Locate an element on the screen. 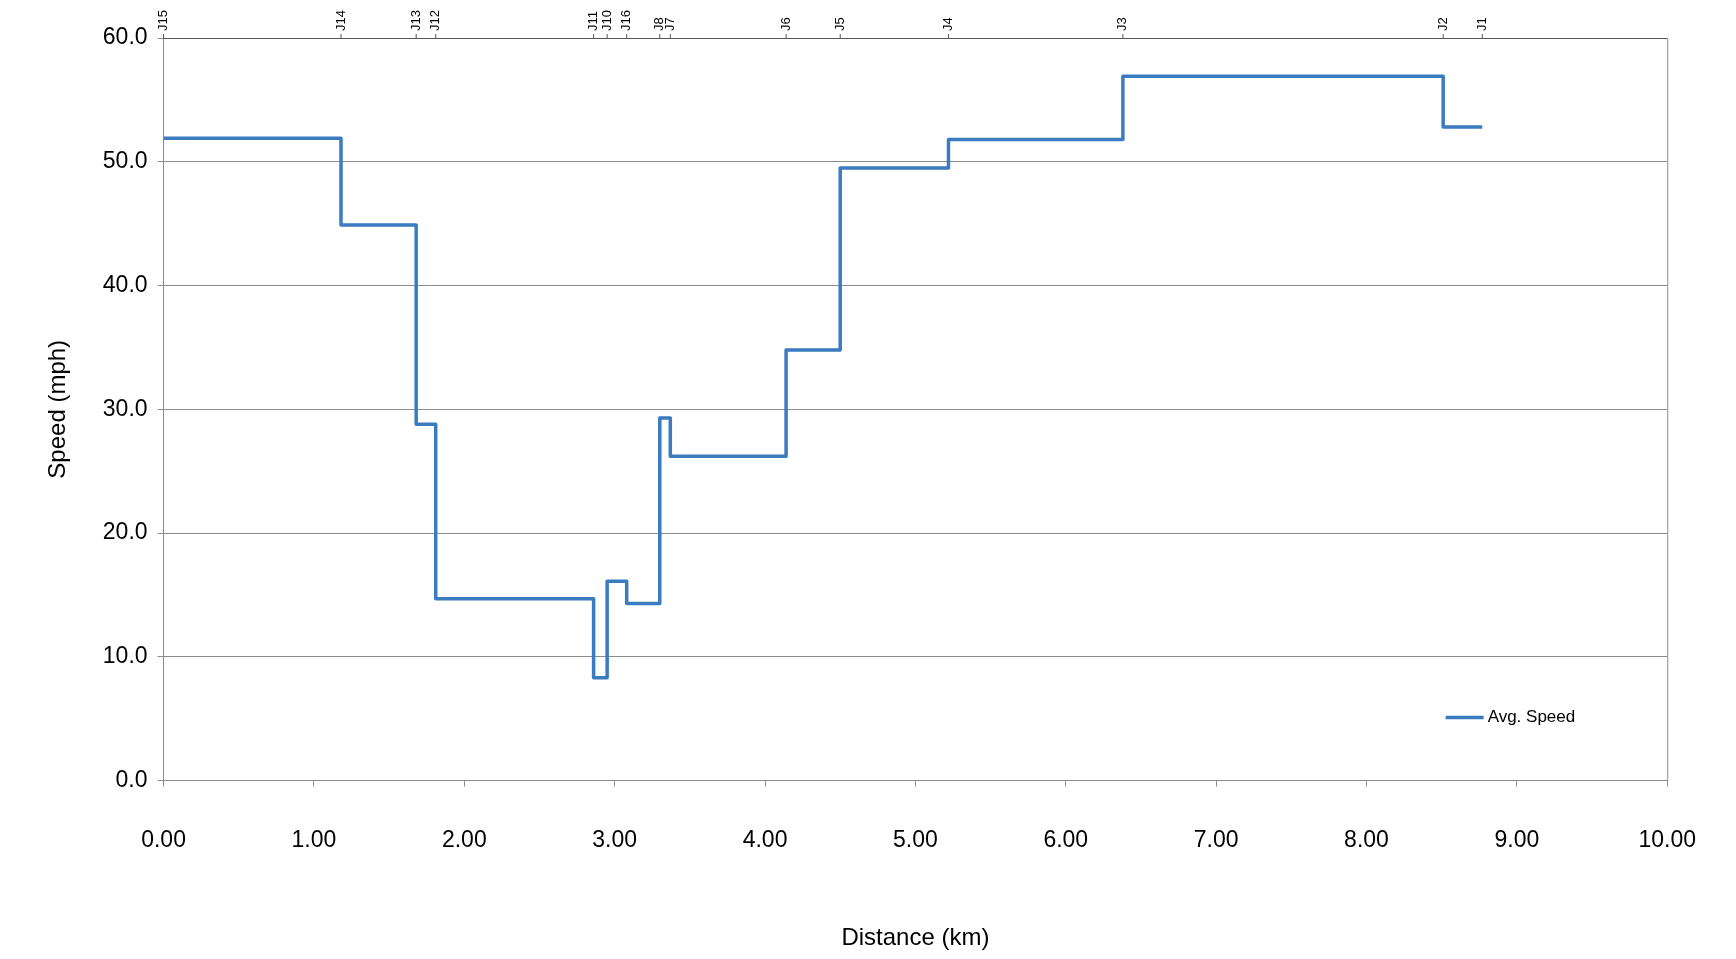 The width and height of the screenshot is (1736, 959). ref-line-label: J2 is located at coordinates (1442, 24).